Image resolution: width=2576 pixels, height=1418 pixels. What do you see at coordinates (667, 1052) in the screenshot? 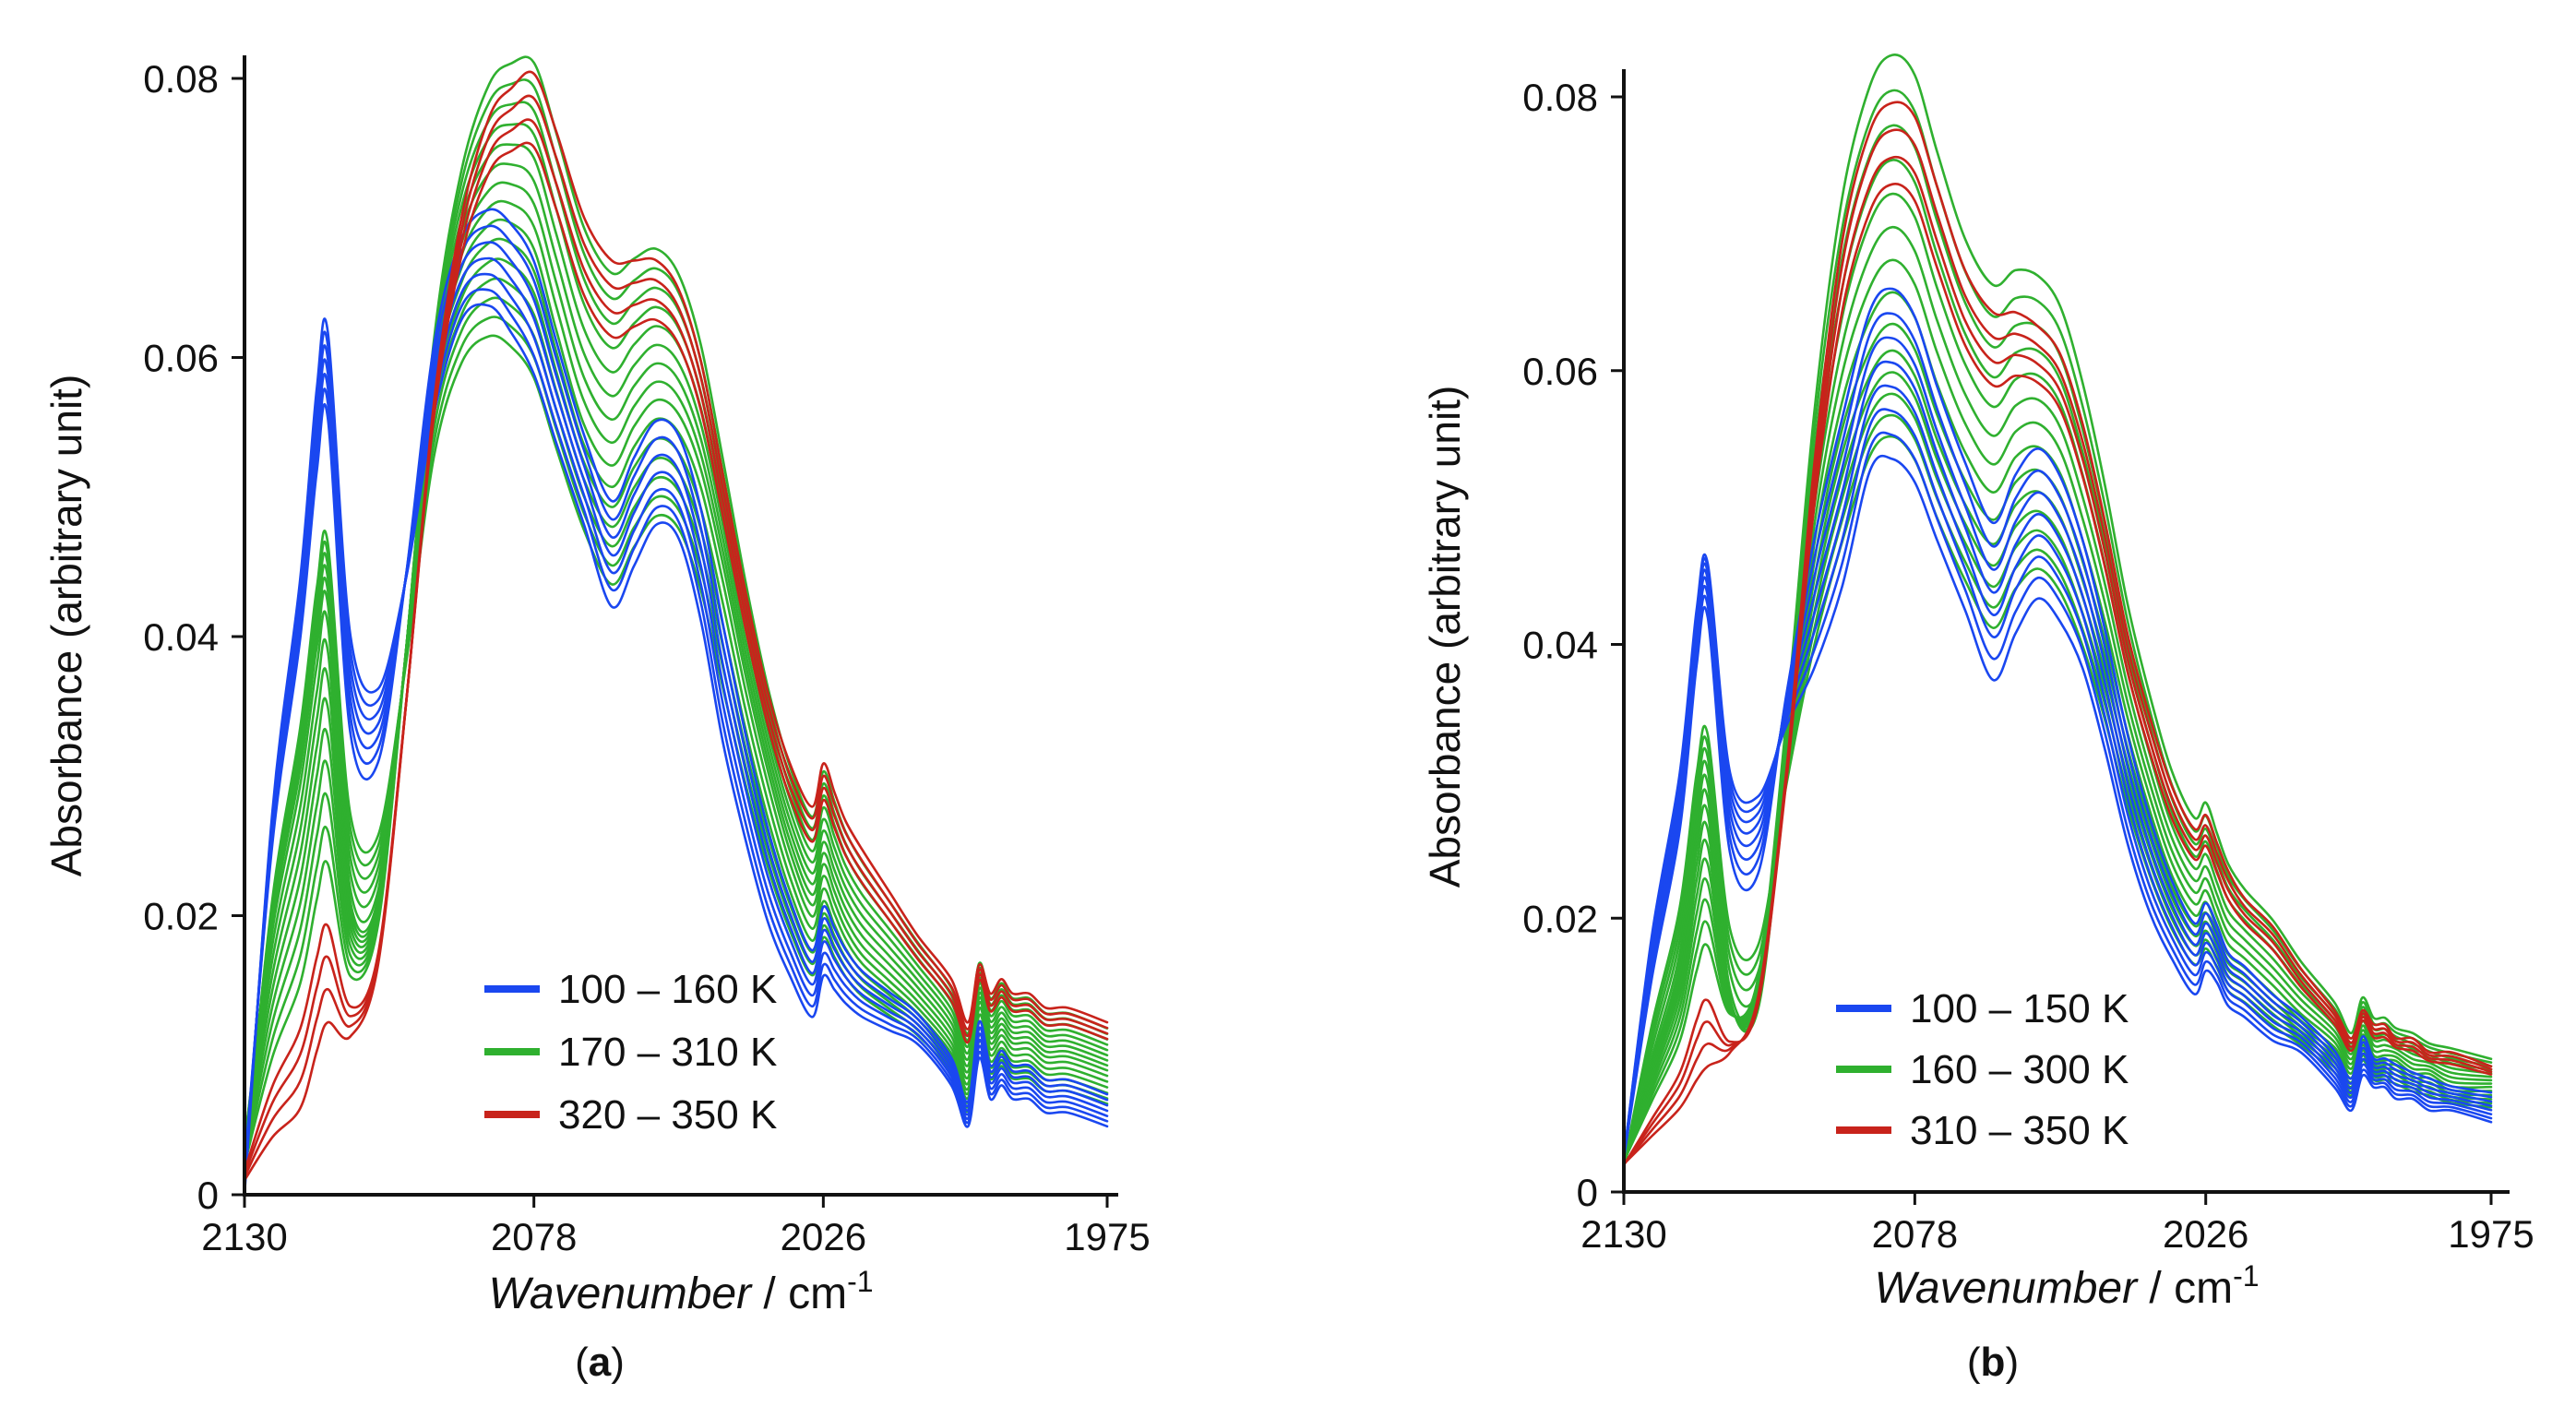
I see `legend-label: 170 – 310 K` at bounding box center [667, 1052].